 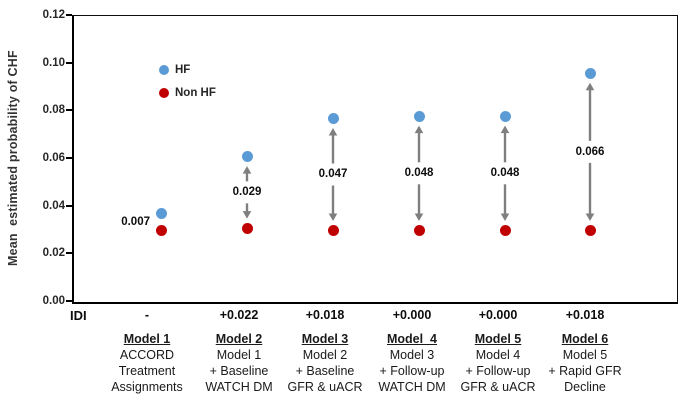 I want to click on model-column: Model 3 Model 2 + Baseline GFR & uACR, so click(x=325, y=363).